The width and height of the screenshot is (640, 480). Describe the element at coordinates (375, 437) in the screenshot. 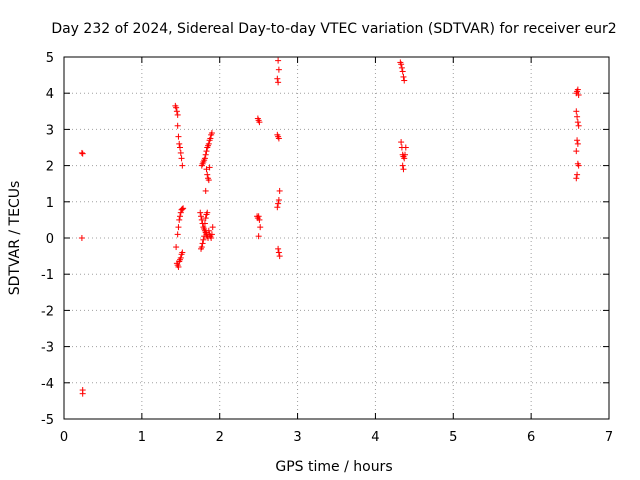

I see `x-tick-label: 4` at that location.